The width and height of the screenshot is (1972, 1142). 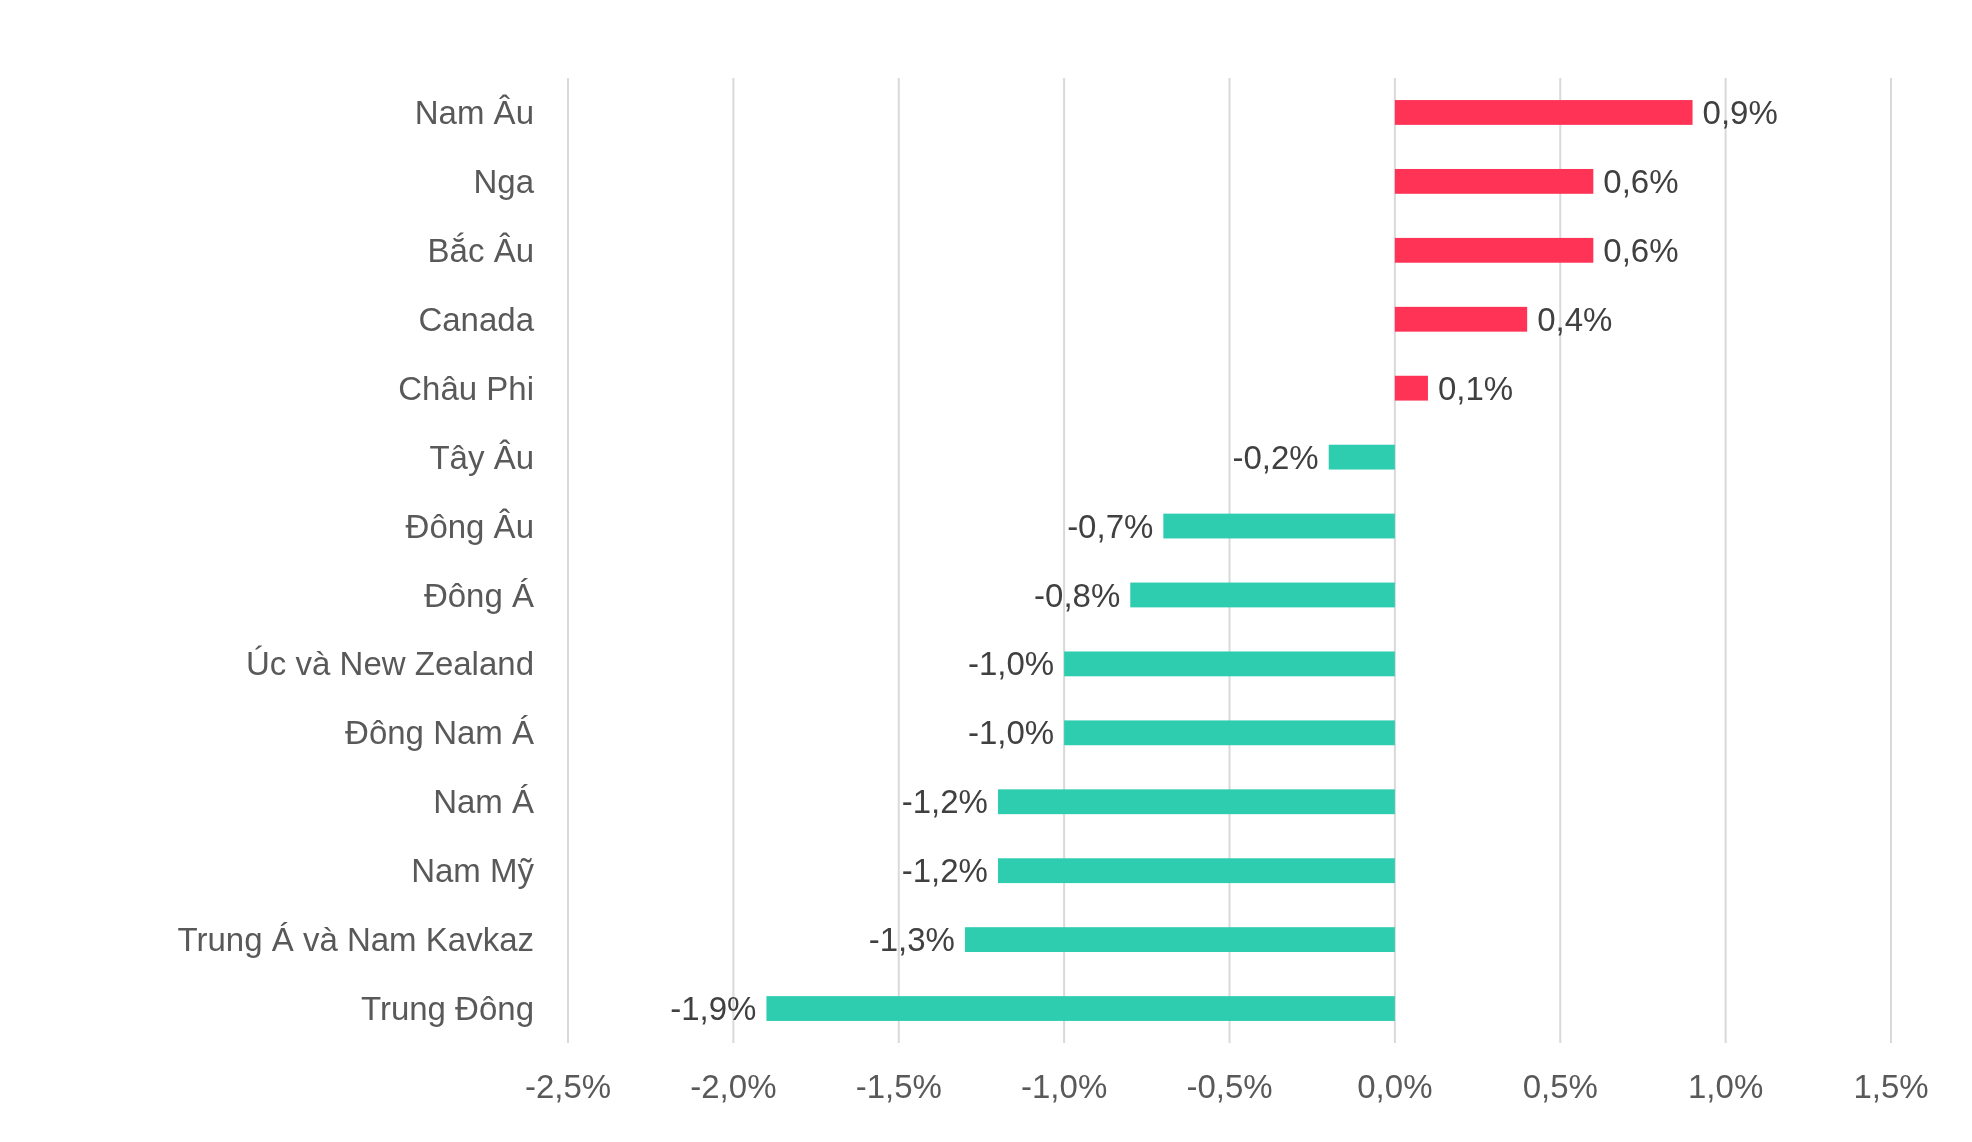 What do you see at coordinates (355, 940) in the screenshot?
I see `y-tick-label: Trung Á và Nam Kavkaz` at bounding box center [355, 940].